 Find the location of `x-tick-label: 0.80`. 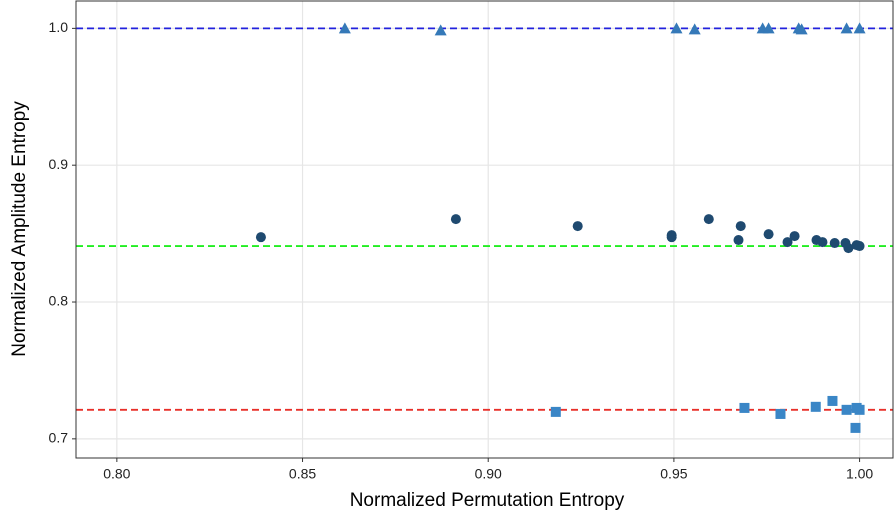

x-tick-label: 0.80 is located at coordinates (116, 474).